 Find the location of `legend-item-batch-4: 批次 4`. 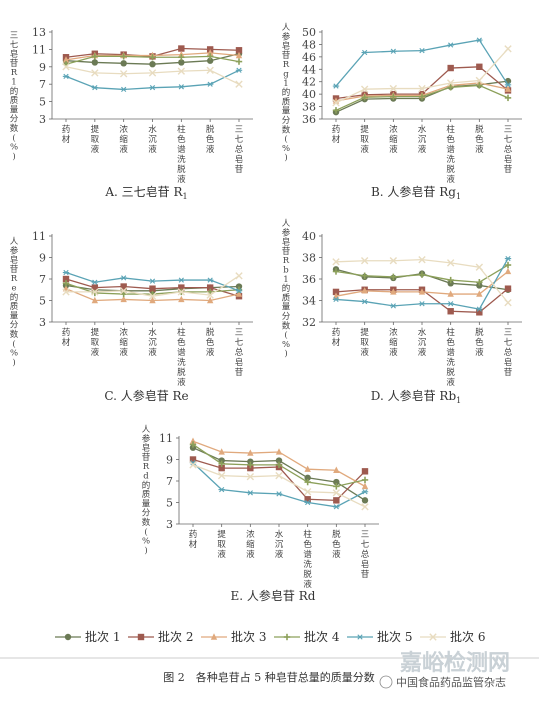

legend-item-batch-4: 批次 4 is located at coordinates (307, 636).